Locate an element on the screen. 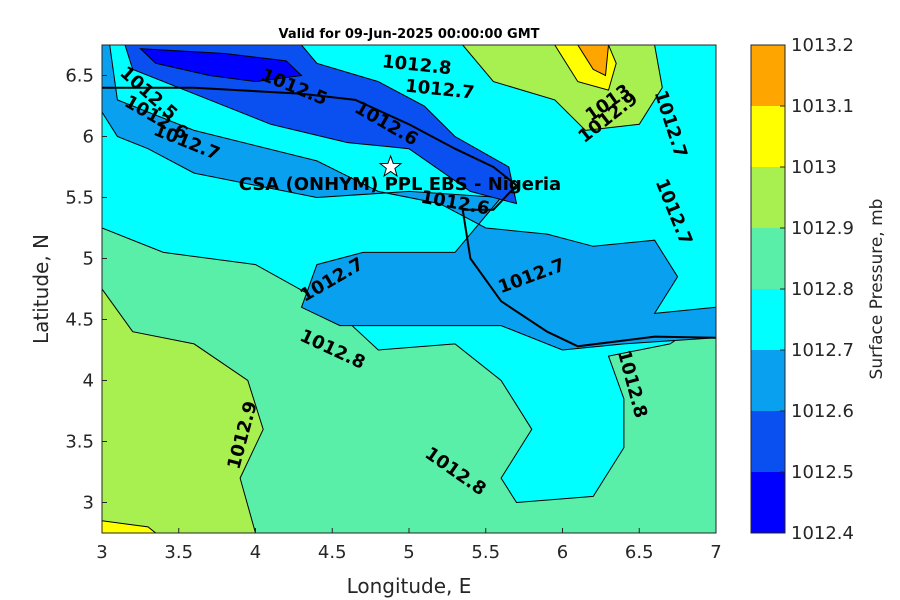  x-axis-ticks: 3 3.5 4 4.5 5 5.5 6 6.5 7 is located at coordinates (409, 545).